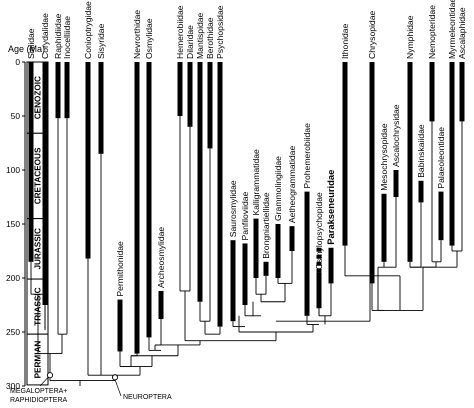  I want to click on taxon-label: Sisyridae, so click(101, 41).